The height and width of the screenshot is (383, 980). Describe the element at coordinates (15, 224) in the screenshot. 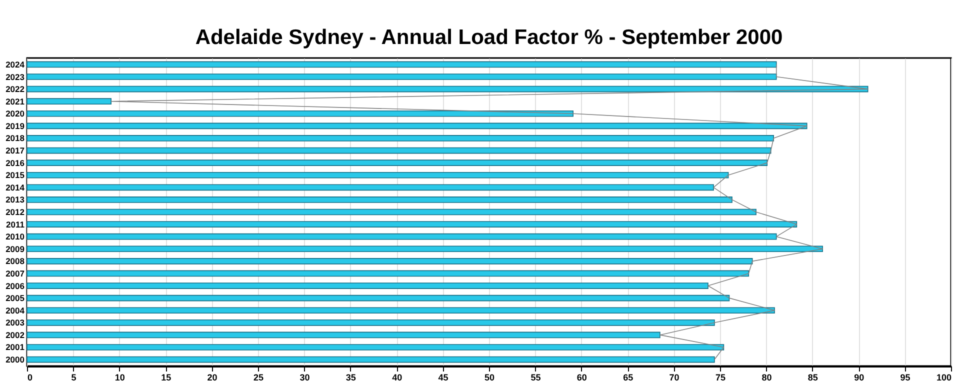

I see `y-tick-label: 2011` at that location.